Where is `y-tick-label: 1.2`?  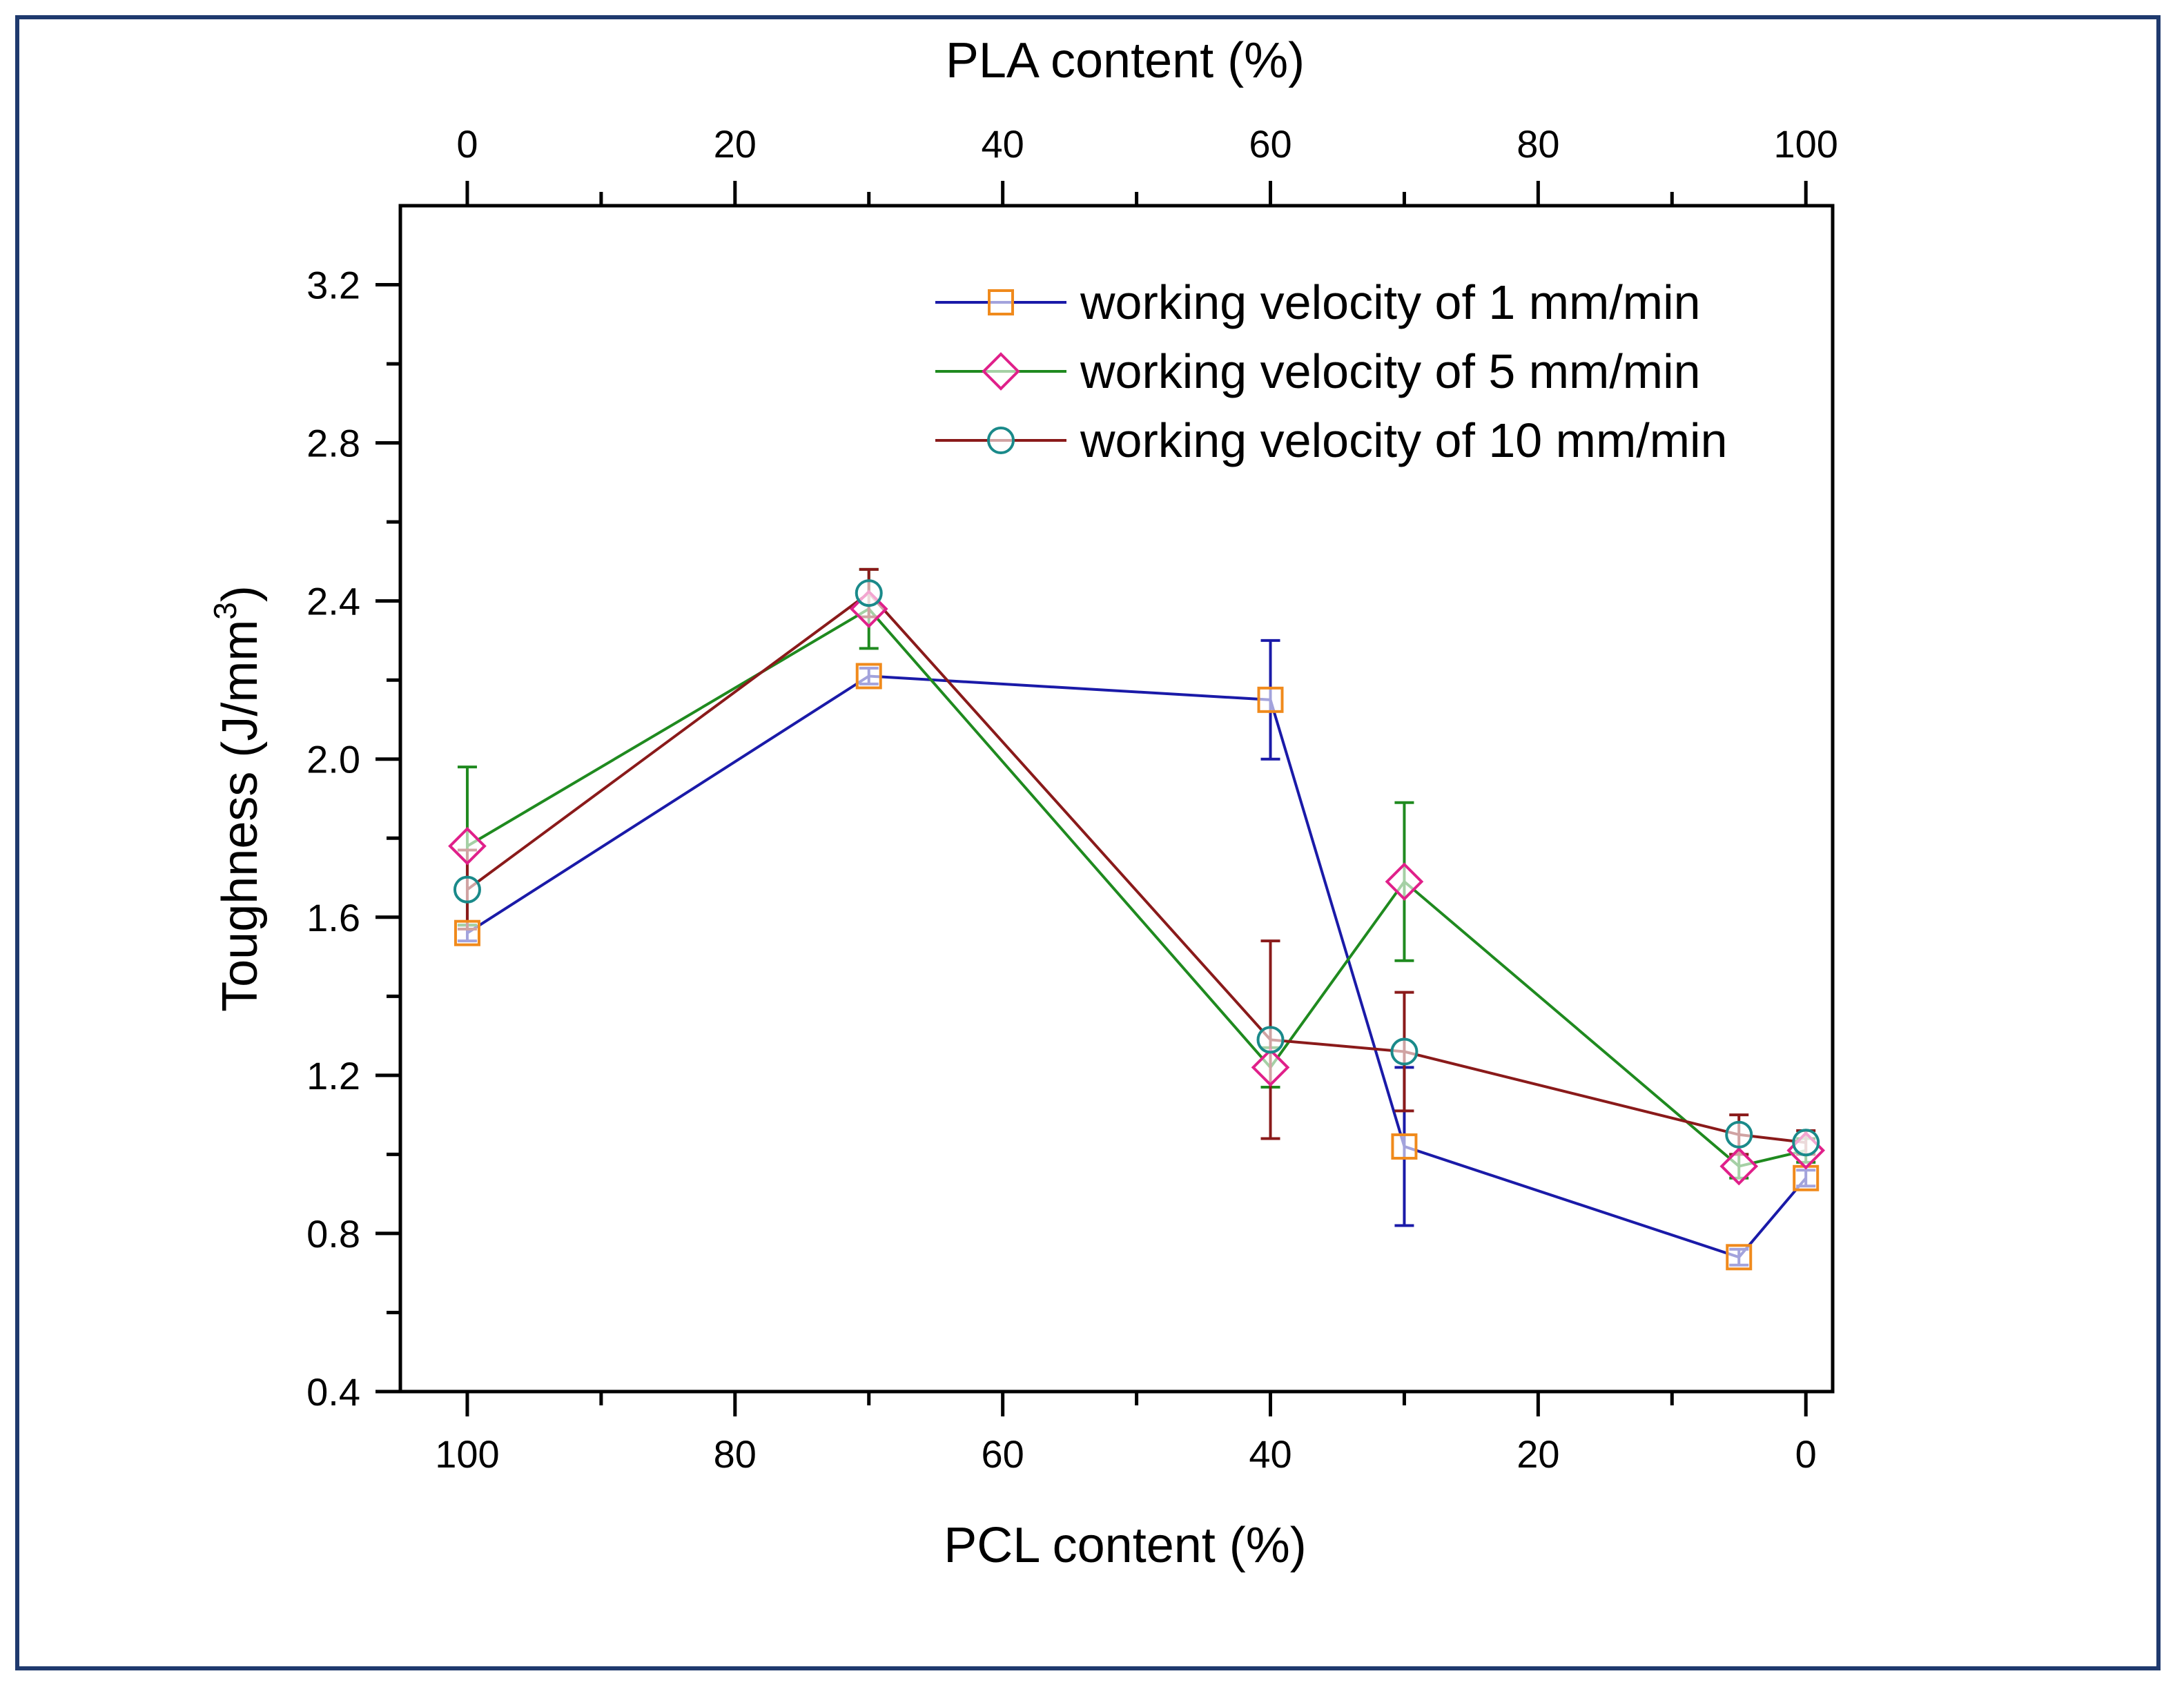 y-tick-label: 1.2 is located at coordinates (333, 1076).